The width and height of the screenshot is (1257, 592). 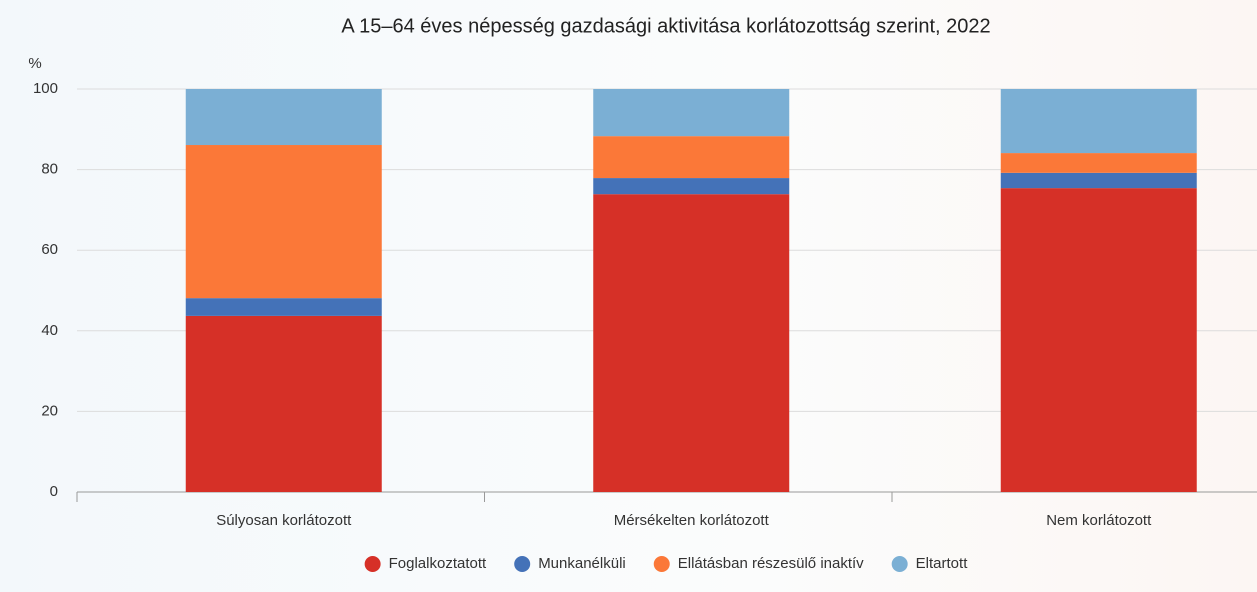 What do you see at coordinates (49, 249) in the screenshot?
I see `y-tick-label: 60` at bounding box center [49, 249].